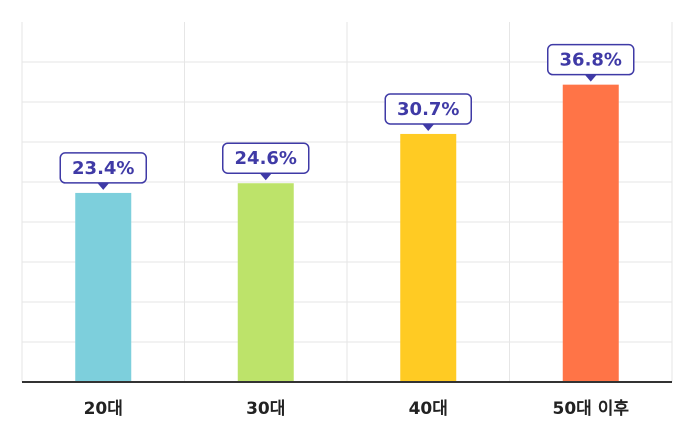 Image resolution: width=700 pixels, height=440 pixels. I want to click on data-label: 24.6%, so click(266, 161).